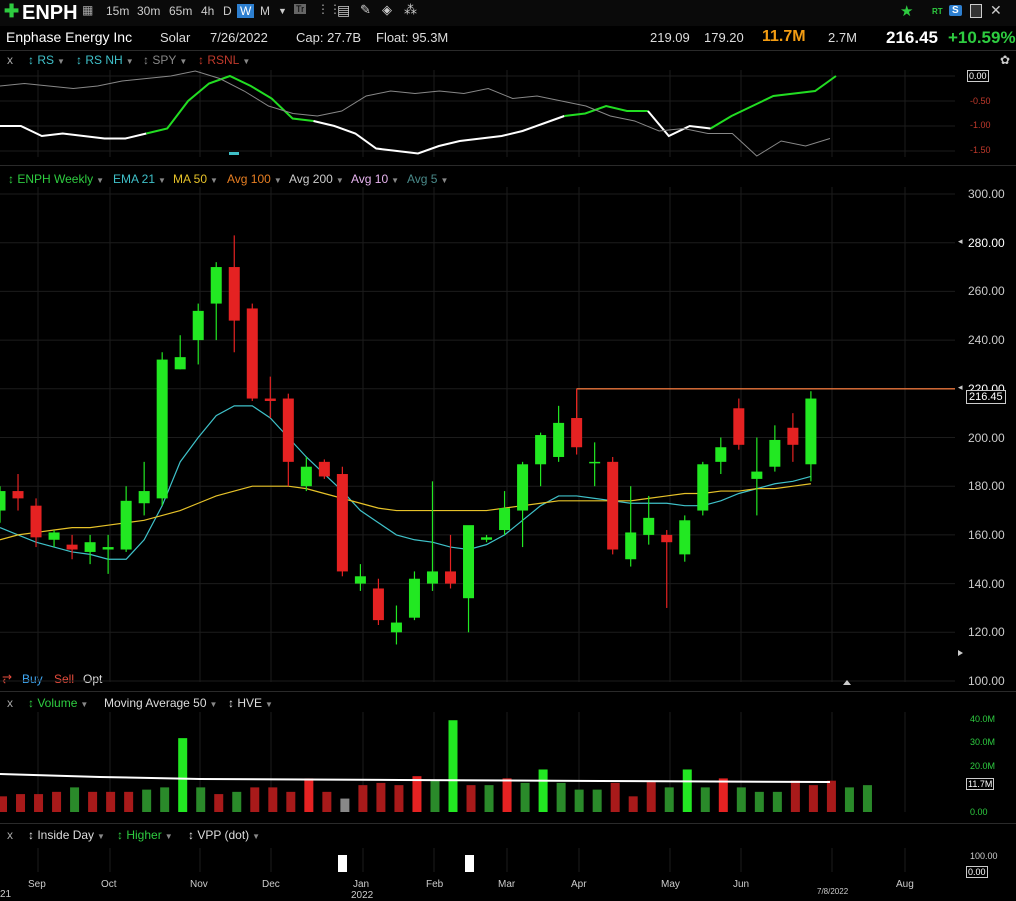 This screenshot has height=901, width=1016. I want to click on avg200-label: Avg 200 ▼, so click(316, 179).